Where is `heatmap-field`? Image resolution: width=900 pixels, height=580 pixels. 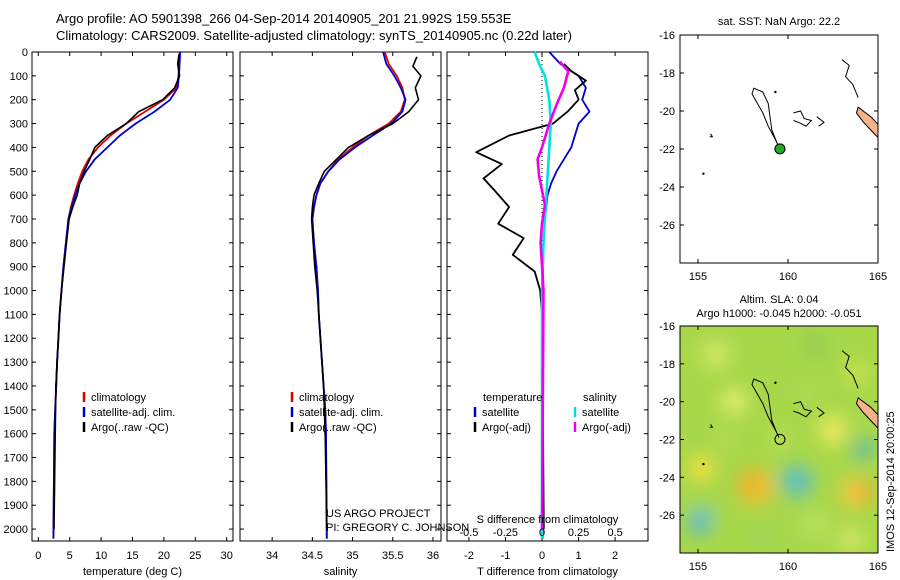
heatmap-field is located at coordinates (779, 439).